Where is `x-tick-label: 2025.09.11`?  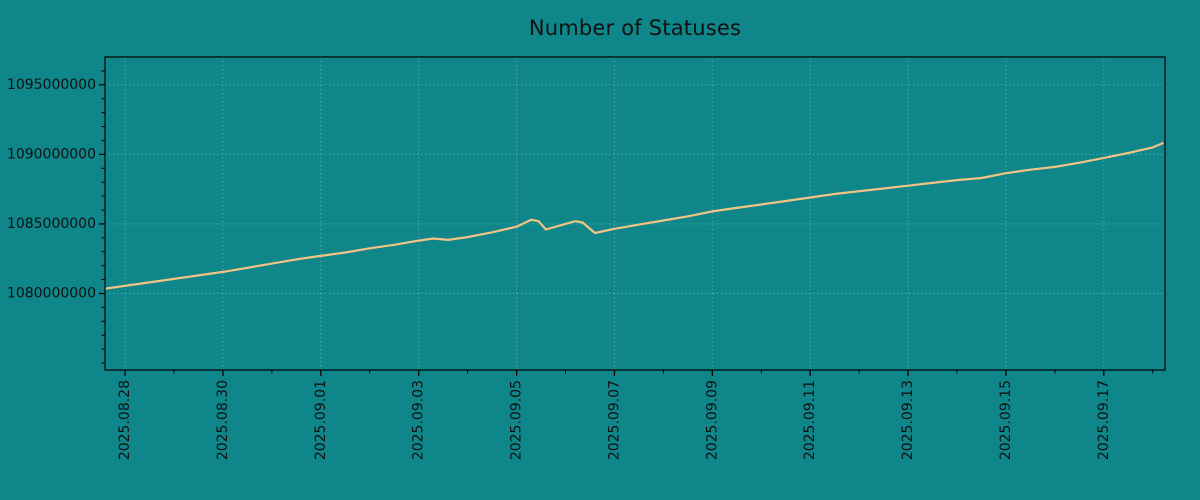 x-tick-label: 2025.09.11 is located at coordinates (810, 420).